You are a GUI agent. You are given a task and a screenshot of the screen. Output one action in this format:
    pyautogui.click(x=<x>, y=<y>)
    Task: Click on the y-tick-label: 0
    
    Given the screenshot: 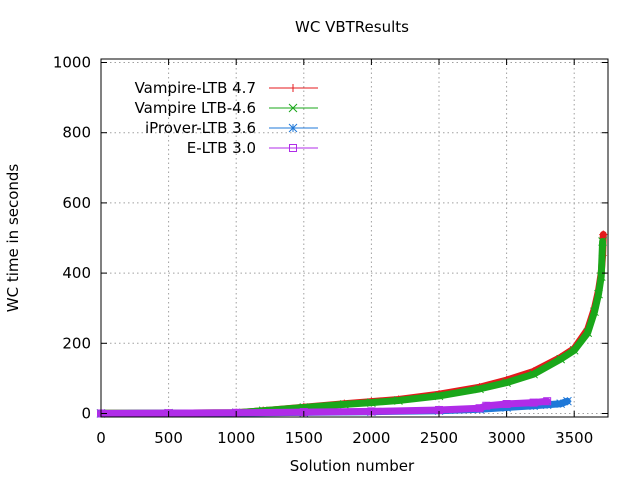 What is the action you would take?
    pyautogui.click(x=86, y=413)
    